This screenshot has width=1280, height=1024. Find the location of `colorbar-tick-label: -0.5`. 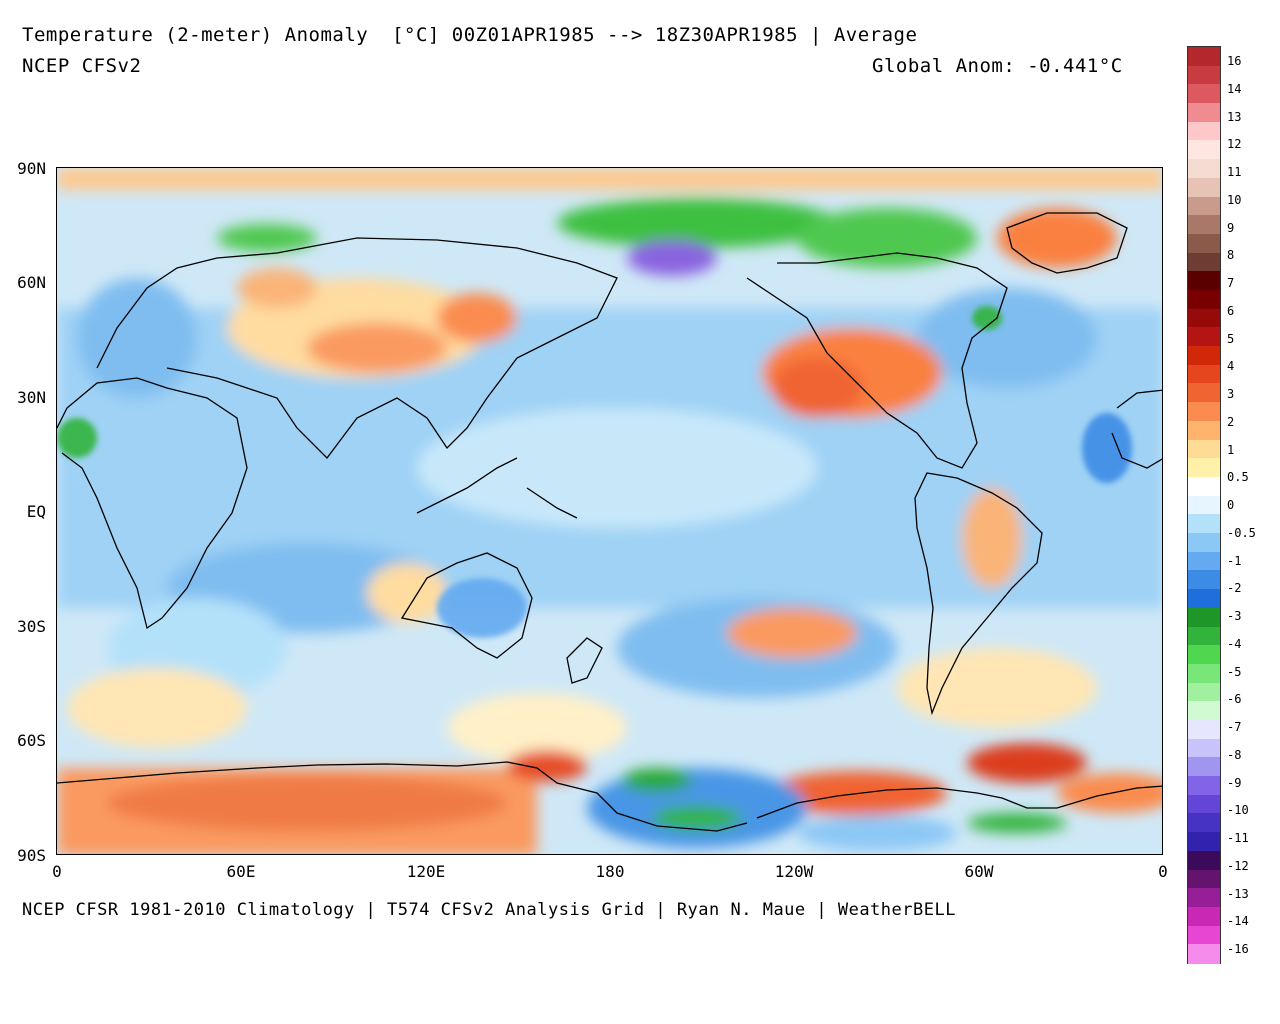

colorbar-tick-label: -0.5 is located at coordinates (1241, 532).